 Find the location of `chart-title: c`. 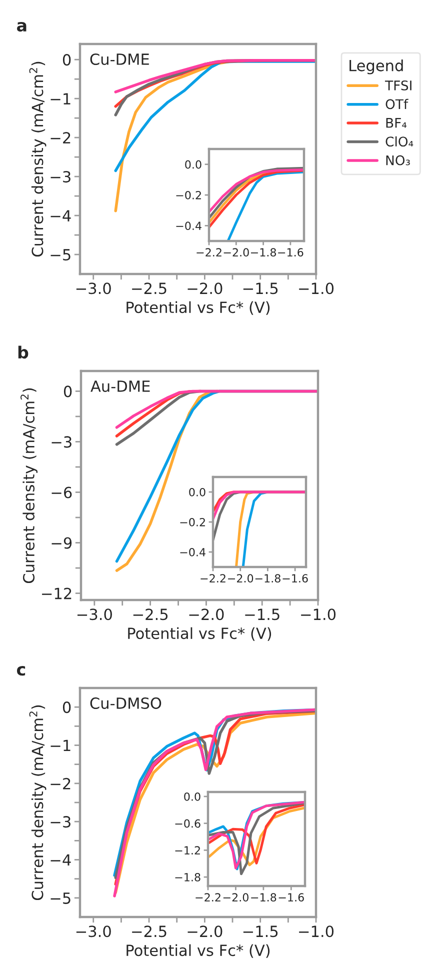

chart-title: c is located at coordinates (21, 671).